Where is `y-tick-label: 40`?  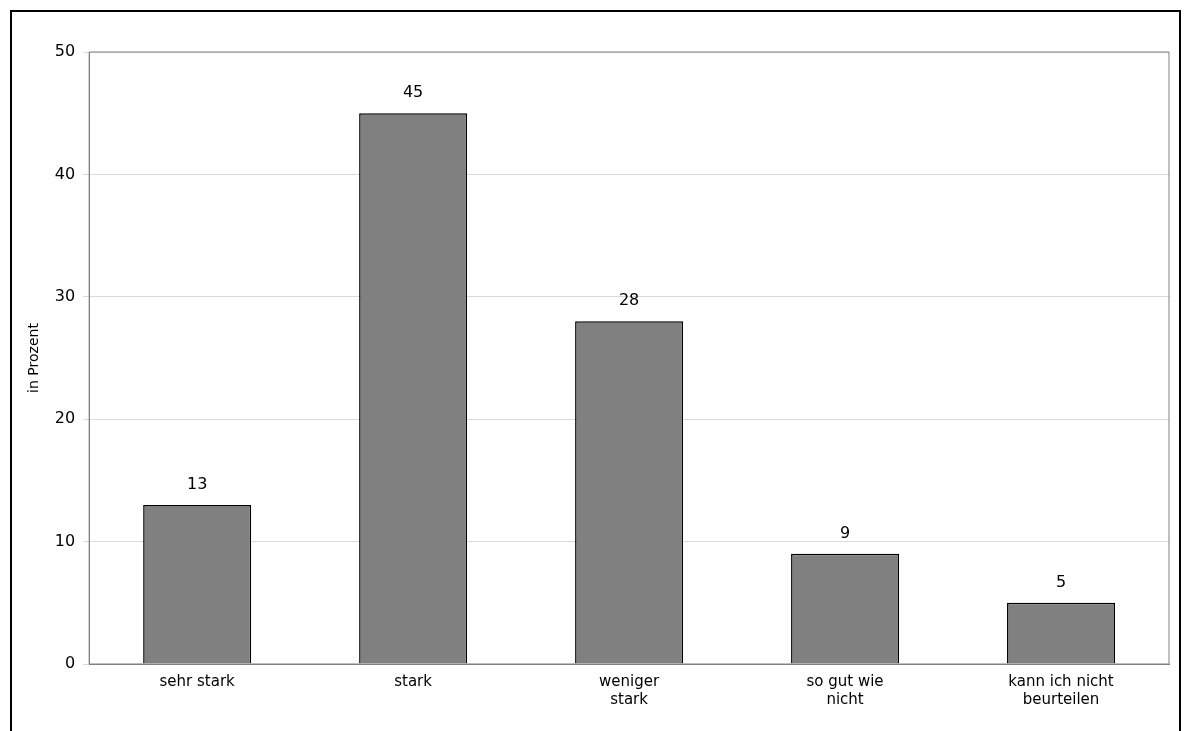
y-tick-label: 40 is located at coordinates (65, 173).